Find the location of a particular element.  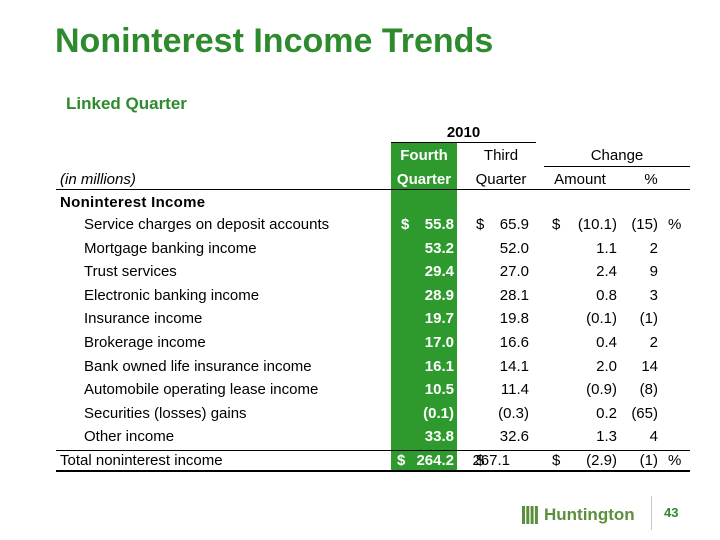

q3-value: 65.9 is located at coordinates (514, 224).